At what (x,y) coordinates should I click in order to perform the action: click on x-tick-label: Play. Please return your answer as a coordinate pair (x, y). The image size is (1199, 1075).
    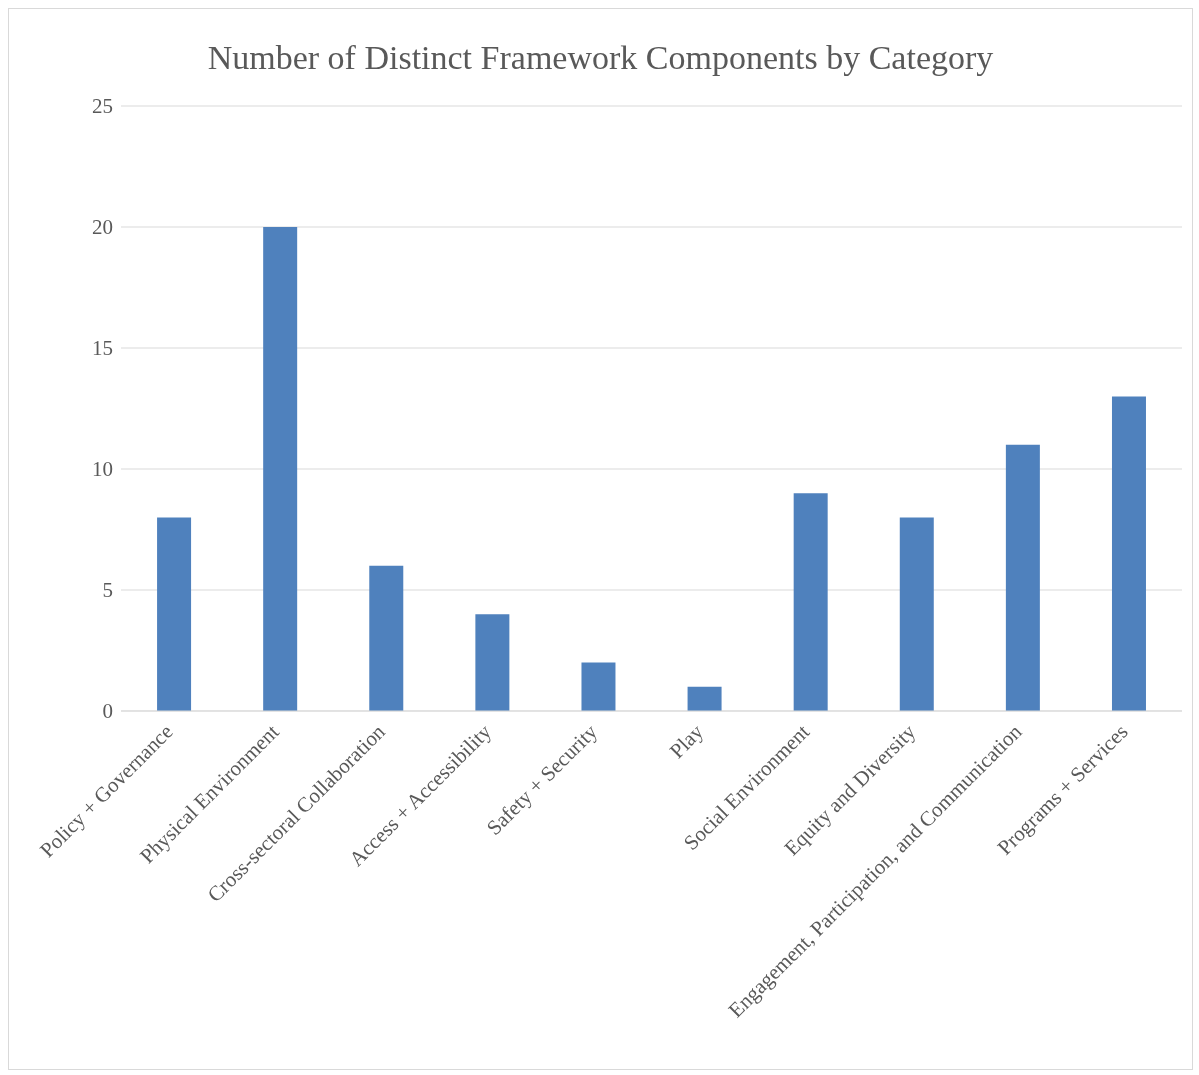
    Looking at the image, I should click on (686, 741).